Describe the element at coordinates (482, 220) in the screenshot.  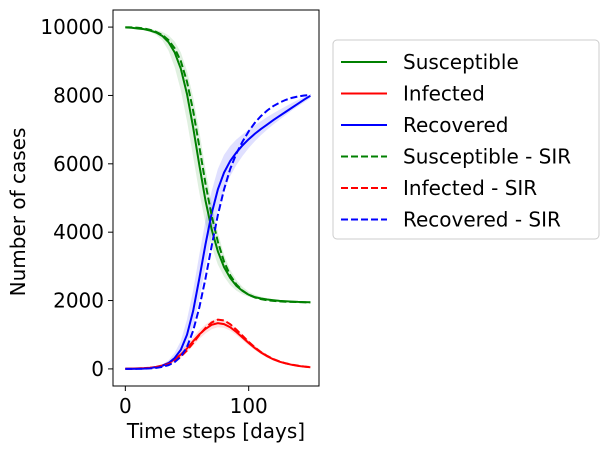
I see `legend-label-5: Recovered - SIR` at that location.